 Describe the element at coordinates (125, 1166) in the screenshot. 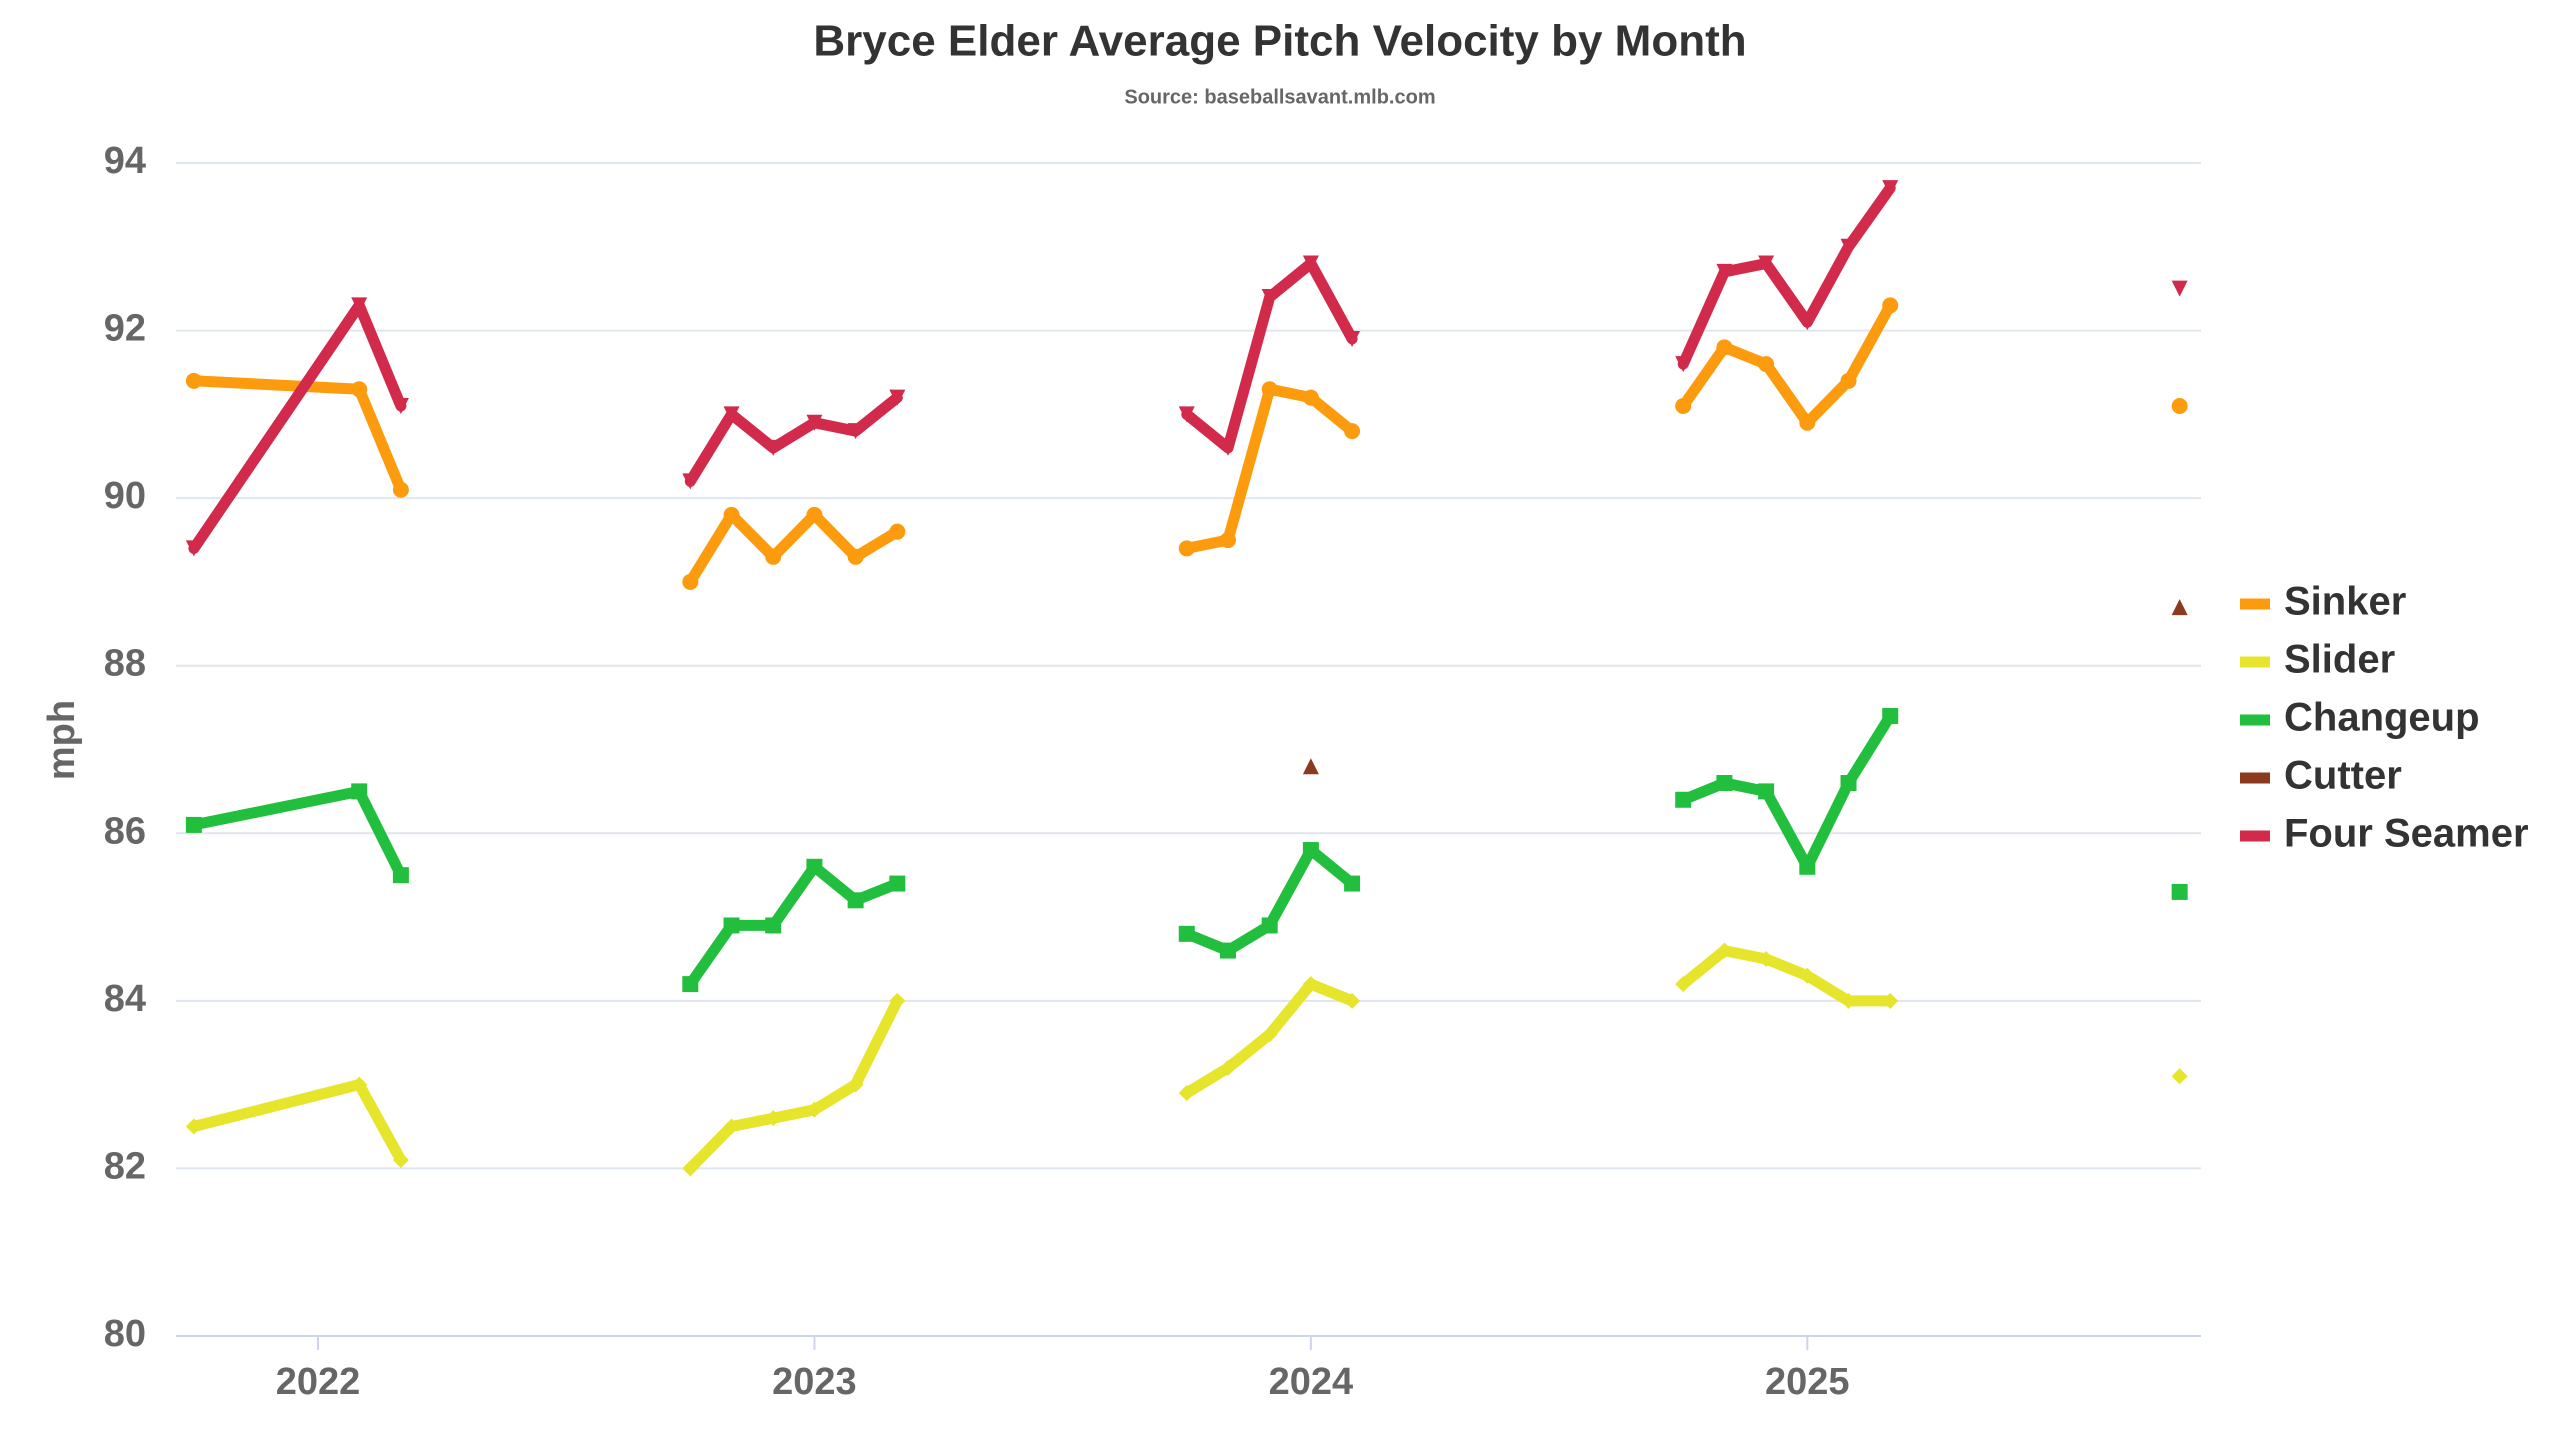

I see `y-tick-label: 82` at that location.